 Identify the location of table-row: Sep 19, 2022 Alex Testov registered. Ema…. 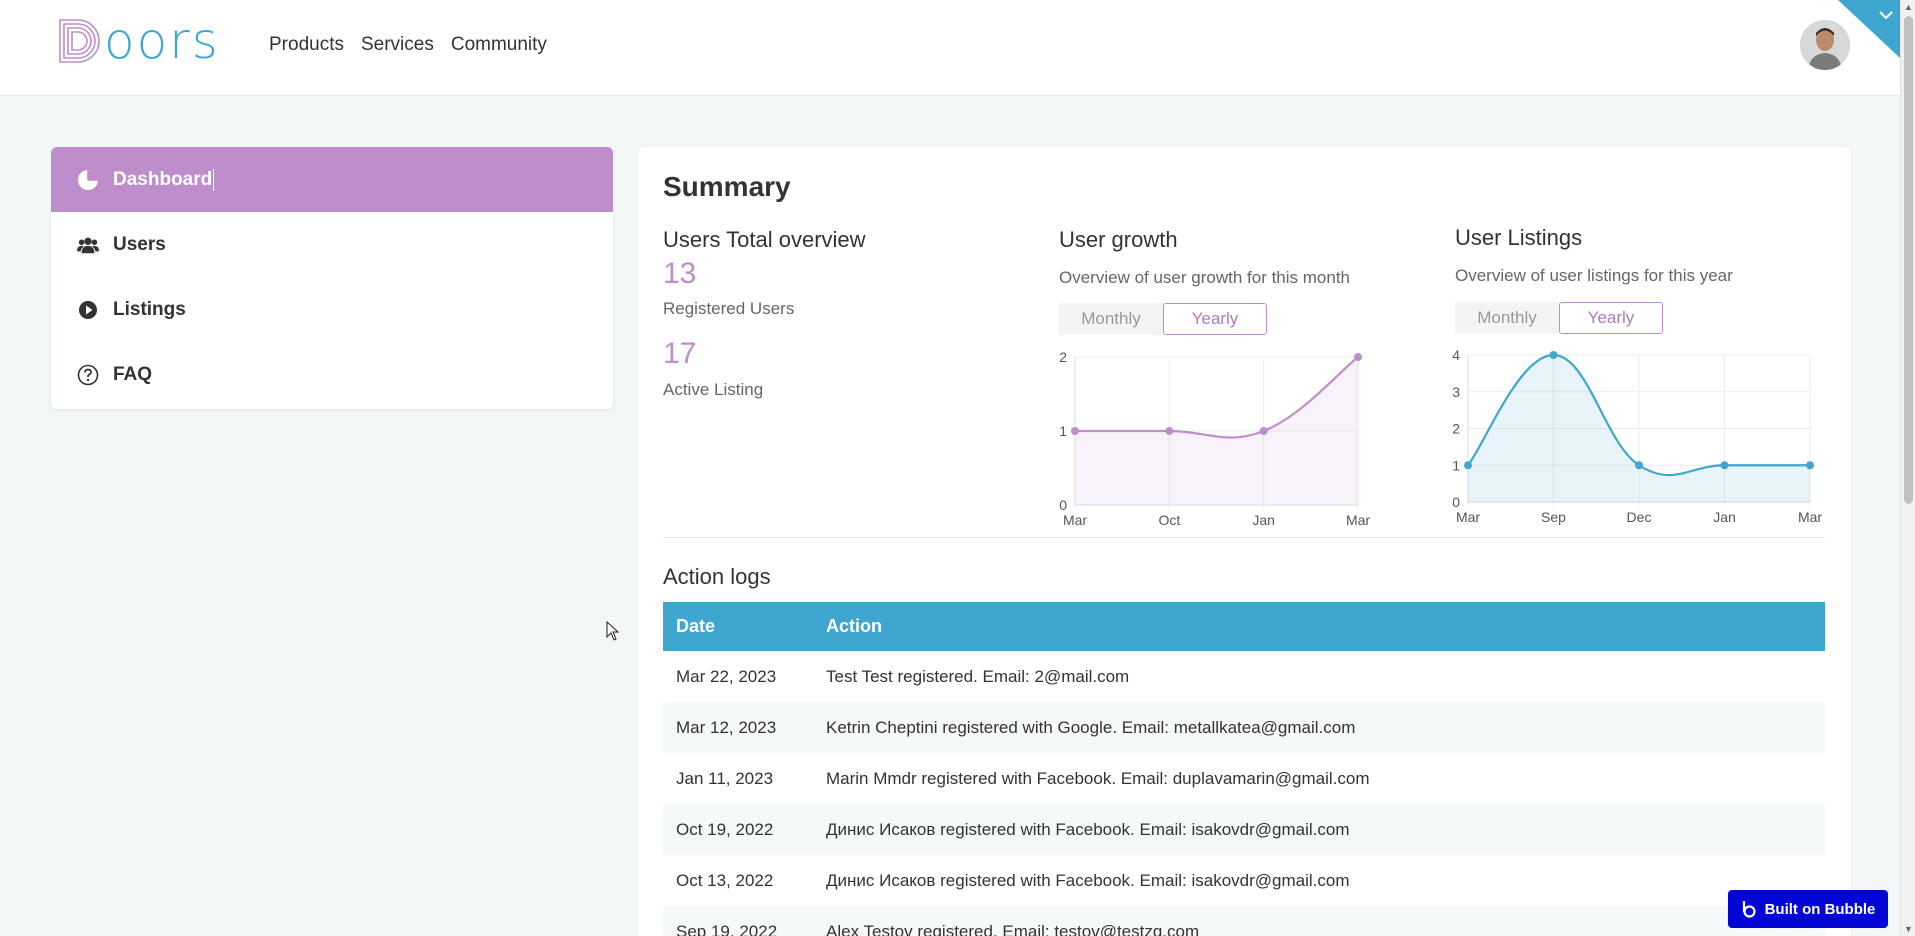
(1244, 921).